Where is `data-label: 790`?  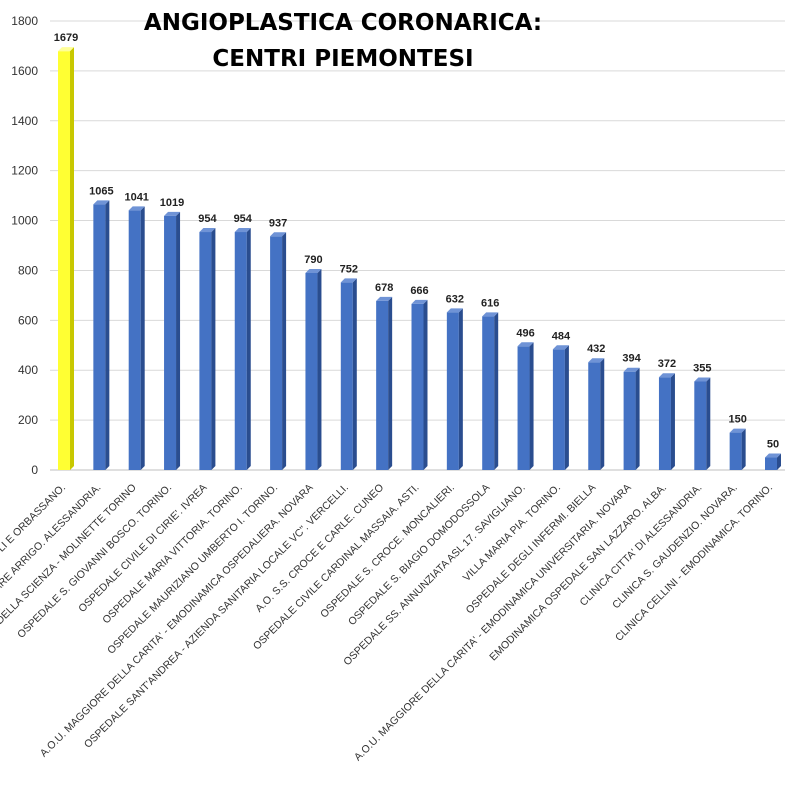
data-label: 790 is located at coordinates (313, 260).